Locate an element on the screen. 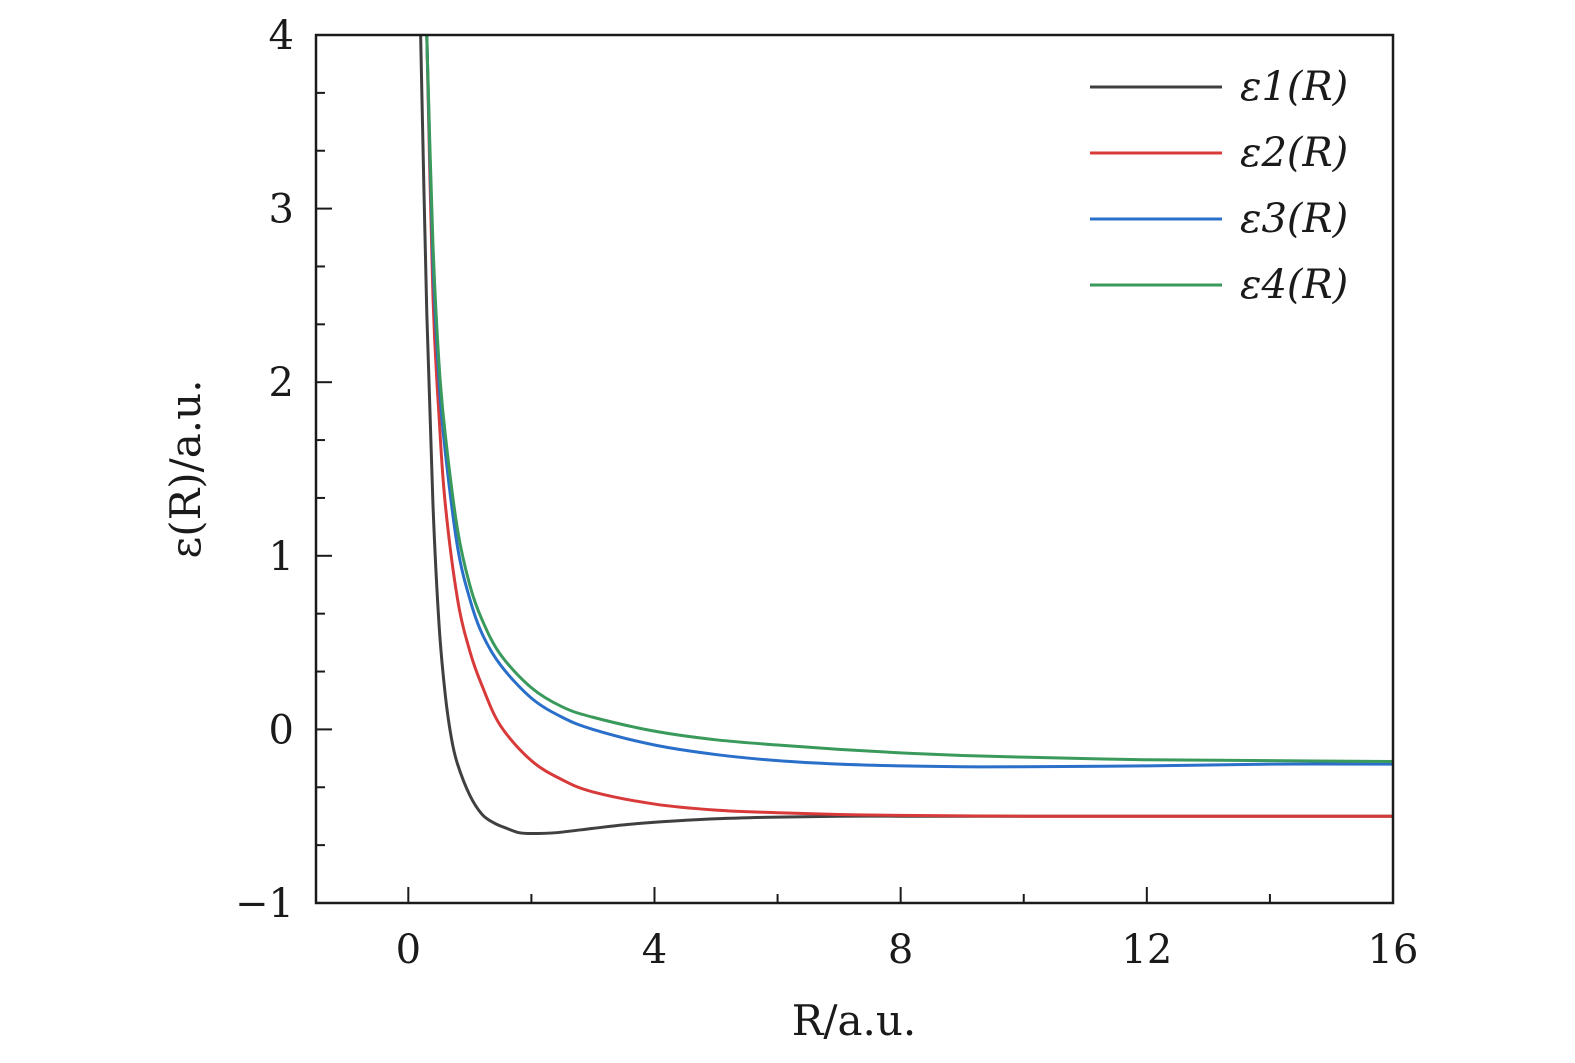 The width and height of the screenshot is (1575, 1063). y-tick-label: 1 is located at coordinates (281, 557).